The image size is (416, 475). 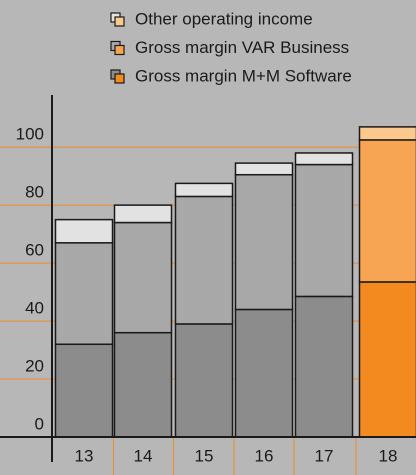 What do you see at coordinates (30, 134) in the screenshot?
I see `y-tick-label: 100` at bounding box center [30, 134].